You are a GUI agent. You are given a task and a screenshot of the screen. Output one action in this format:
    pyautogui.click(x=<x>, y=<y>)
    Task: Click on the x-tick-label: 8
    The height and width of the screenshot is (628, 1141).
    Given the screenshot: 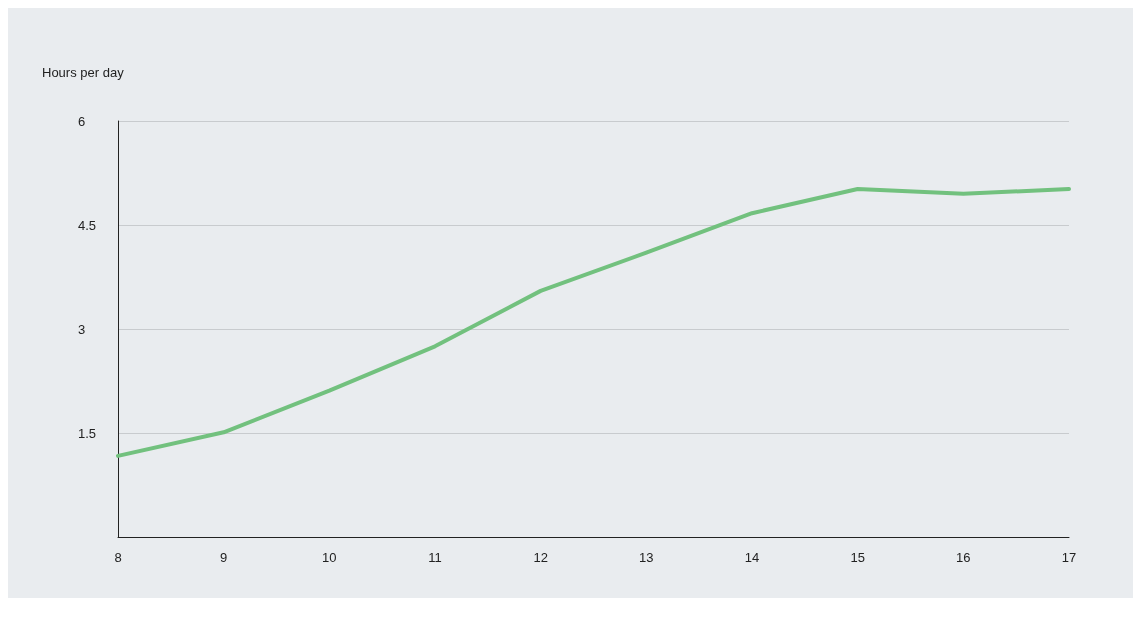 What is the action you would take?
    pyautogui.click(x=118, y=557)
    